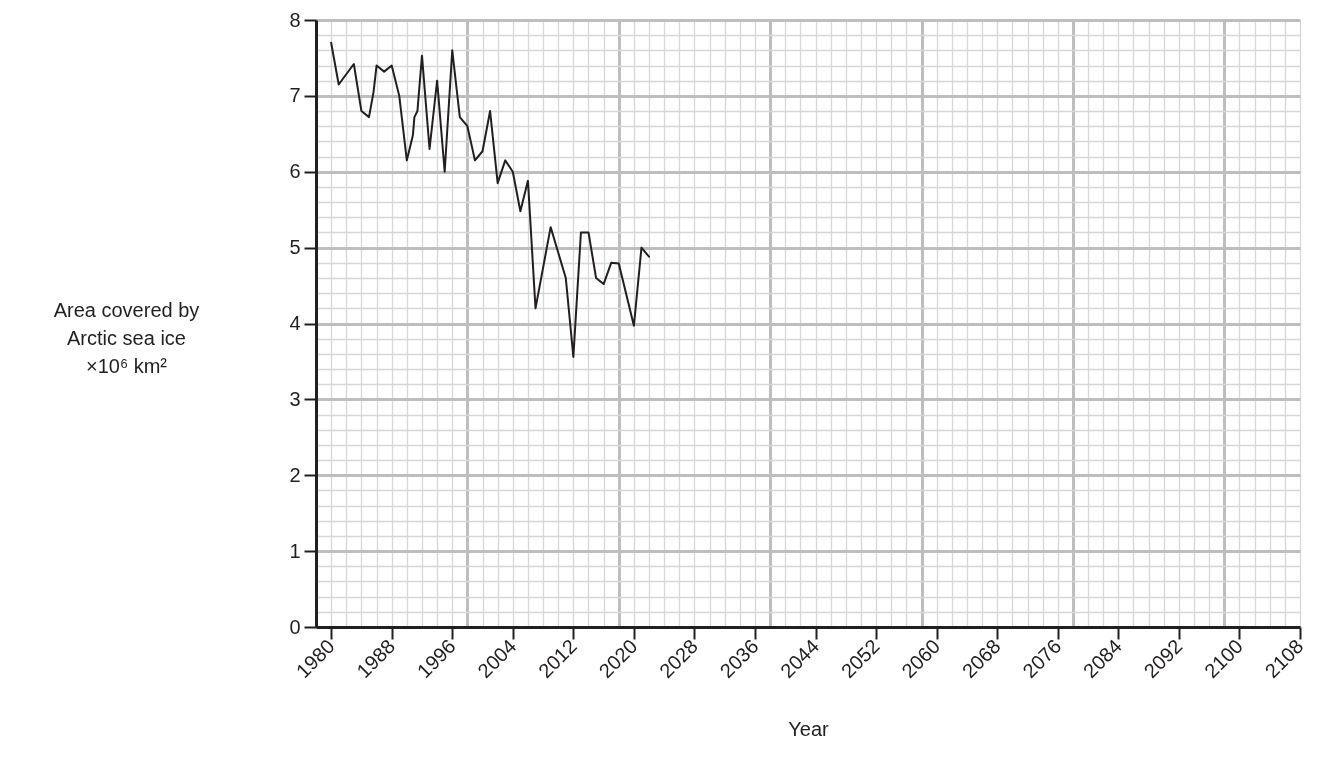 Image resolution: width=1325 pixels, height=771 pixels. I want to click on y-tick-label: 6, so click(295, 171).